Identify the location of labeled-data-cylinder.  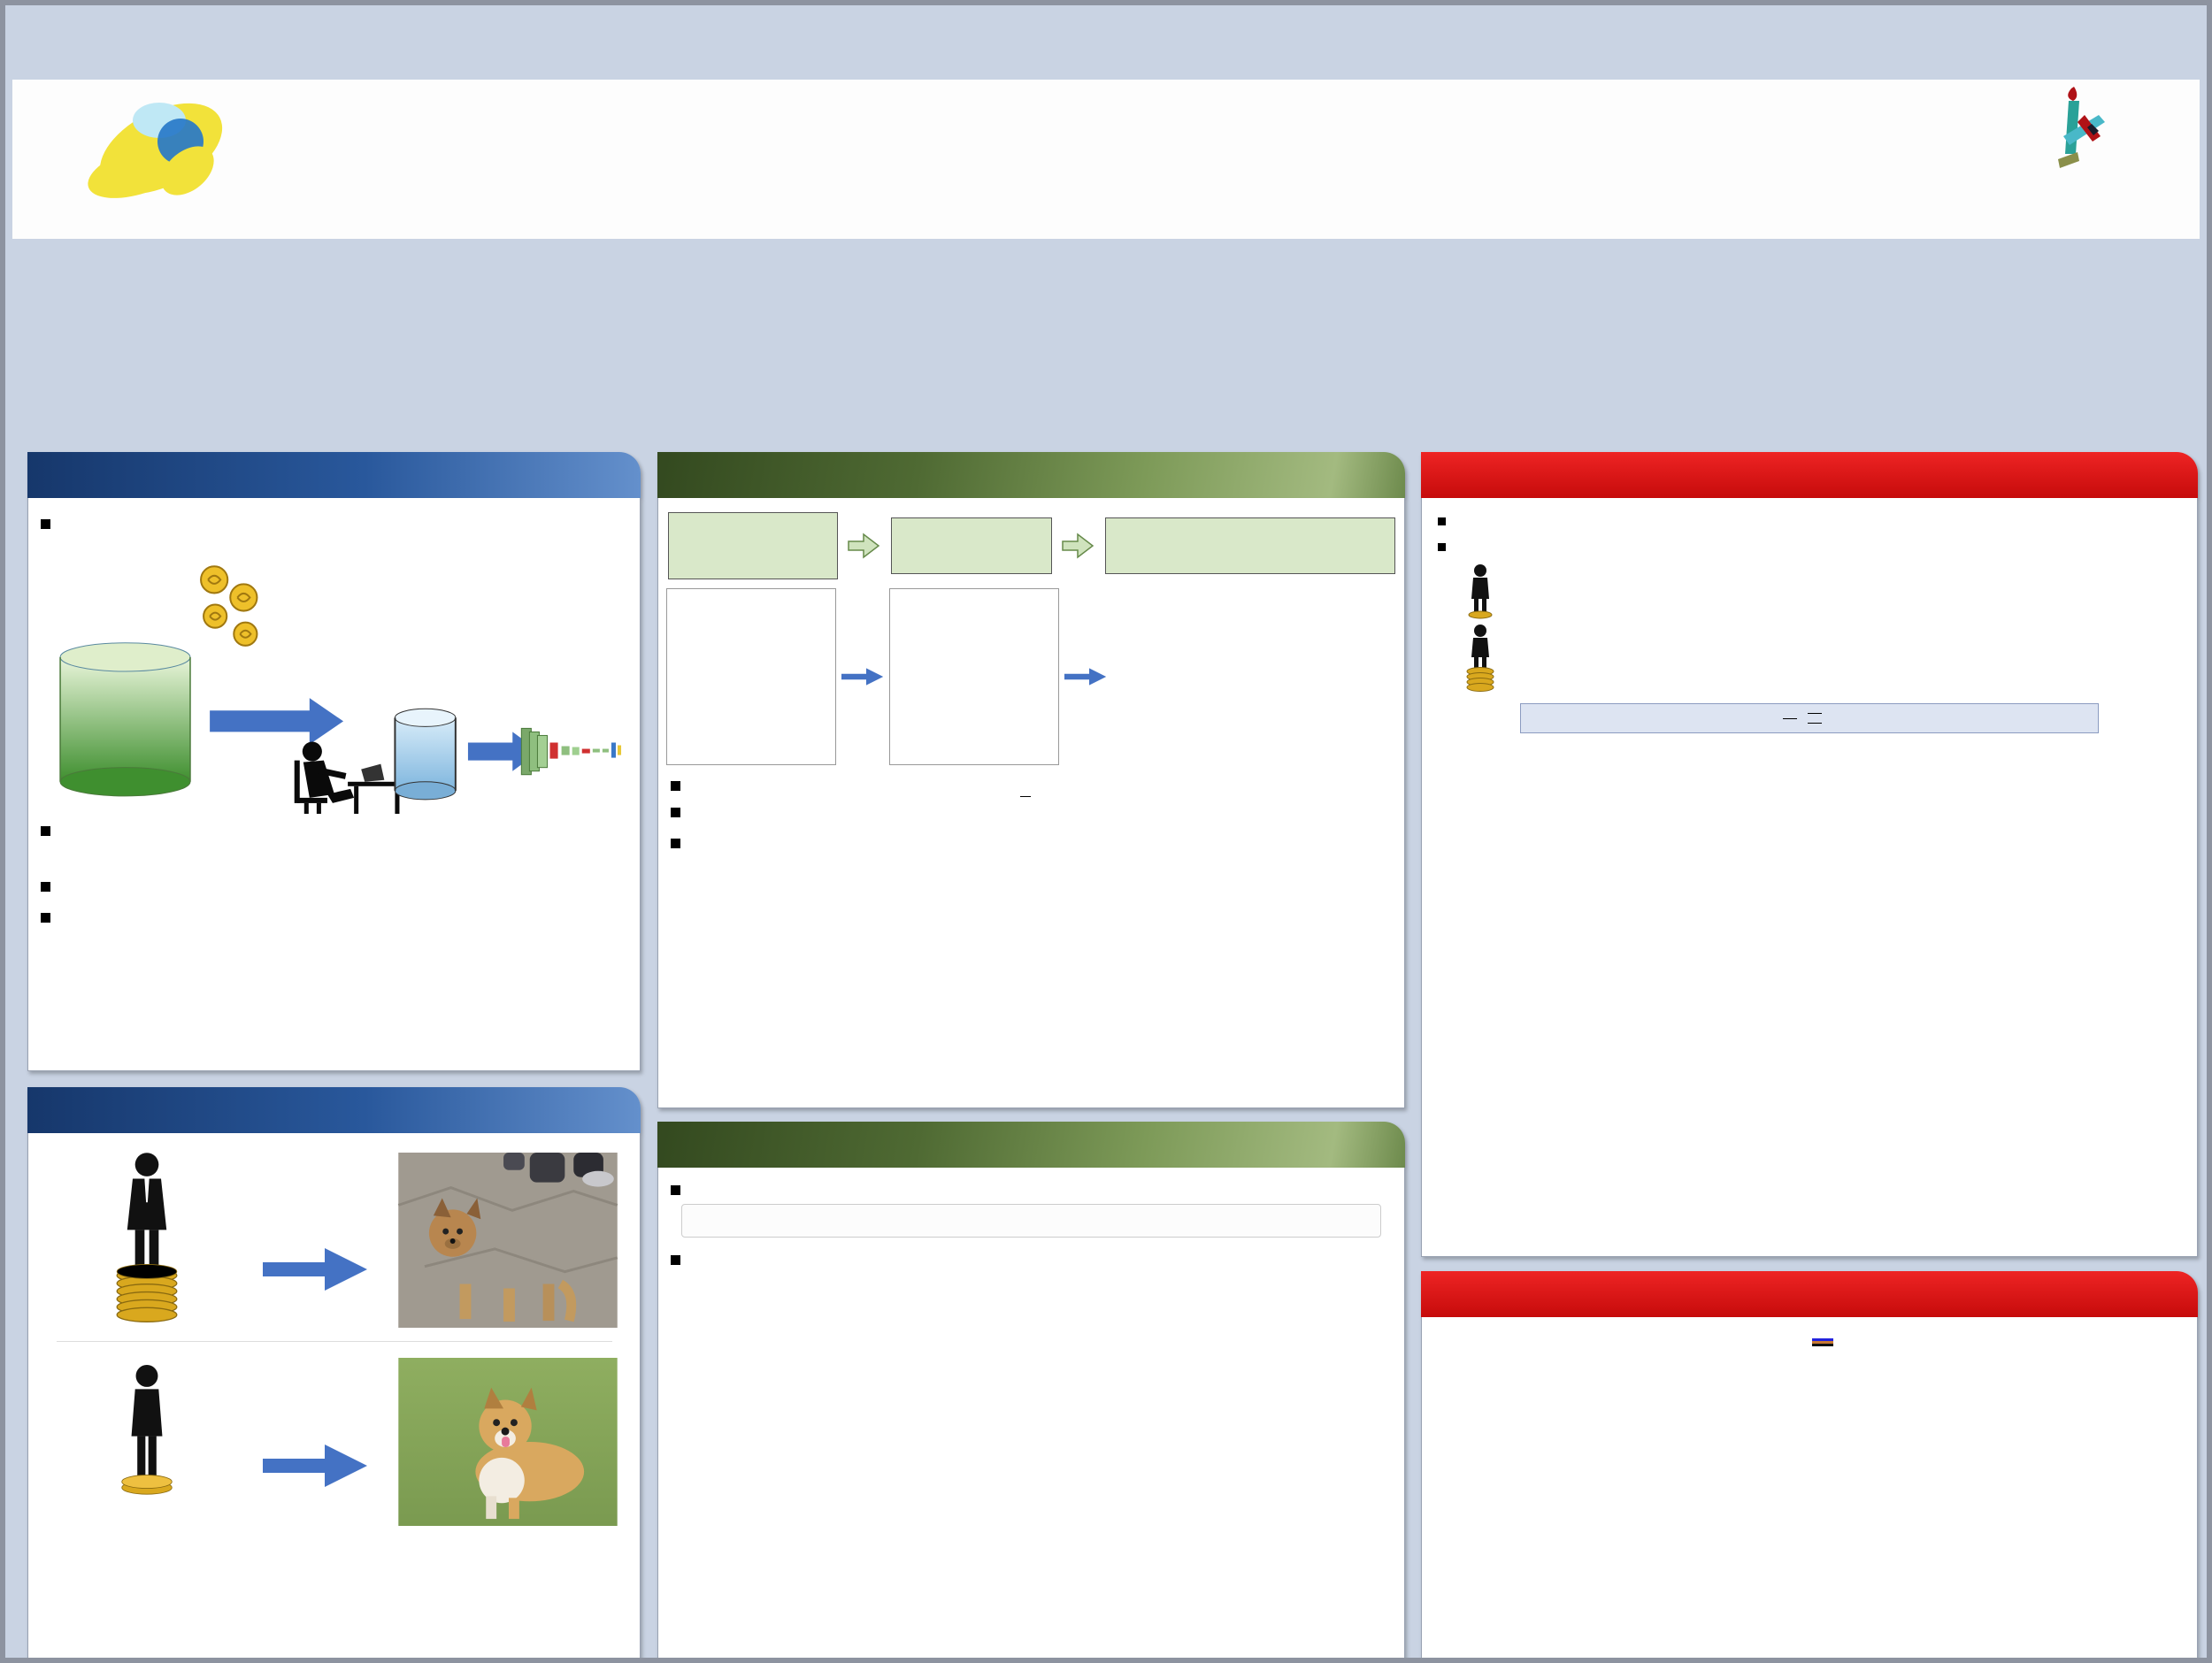
(425, 755).